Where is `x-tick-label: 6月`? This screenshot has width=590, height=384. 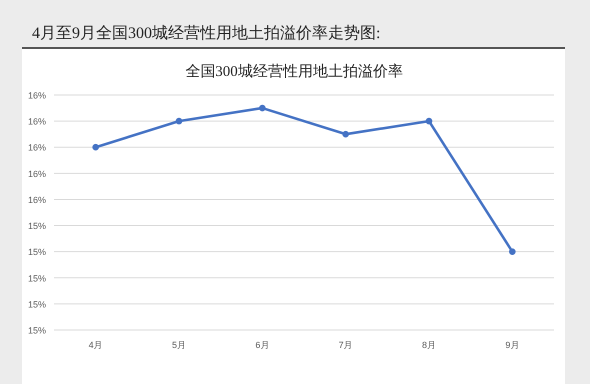
x-tick-label: 6月 is located at coordinates (262, 345).